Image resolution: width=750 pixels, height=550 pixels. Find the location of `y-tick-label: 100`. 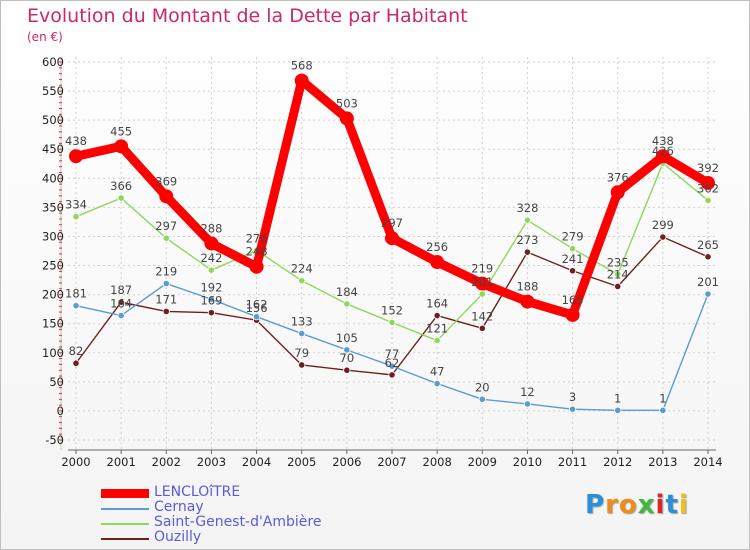

y-tick-label: 100 is located at coordinates (53, 353).